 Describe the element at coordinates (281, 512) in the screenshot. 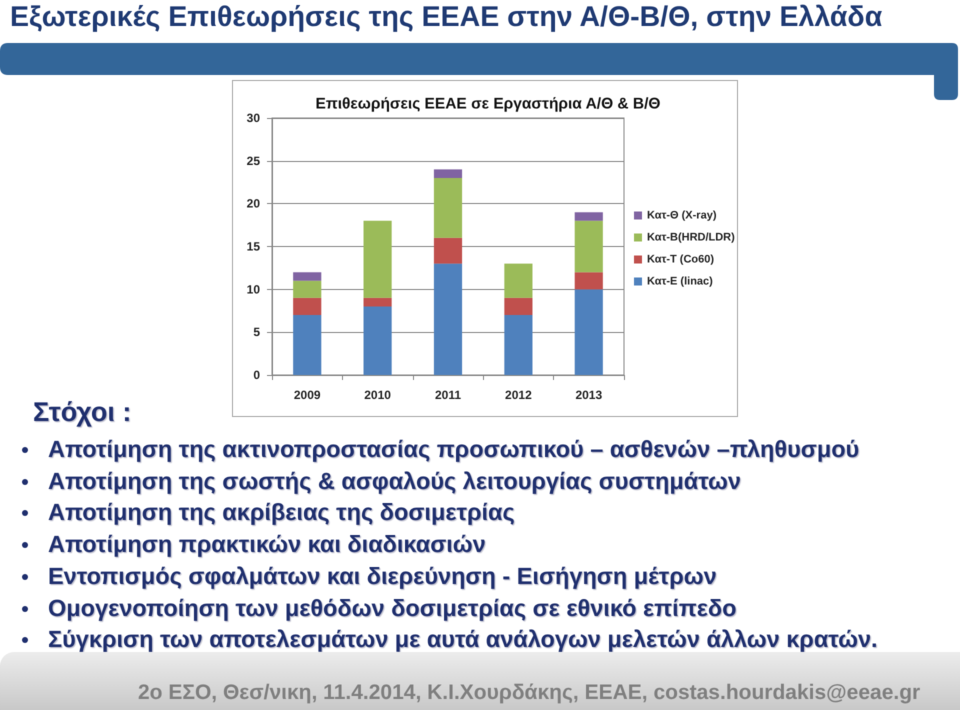

I see `text: Αποτίμηση της ακρίβειας της δοσιμετρίας` at that location.